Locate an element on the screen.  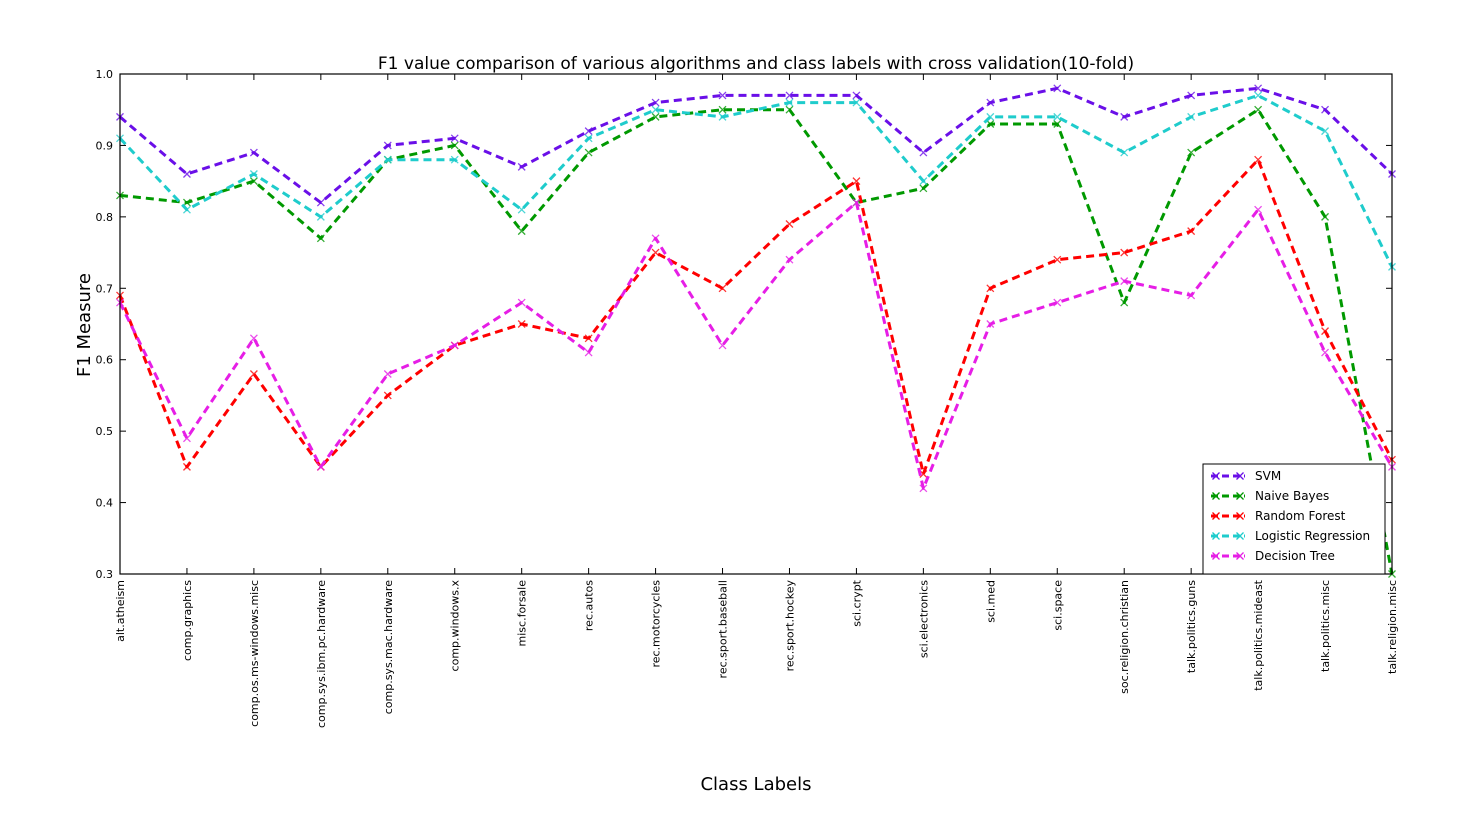
y-tick-label: 0.5 is located at coordinates (105, 431).